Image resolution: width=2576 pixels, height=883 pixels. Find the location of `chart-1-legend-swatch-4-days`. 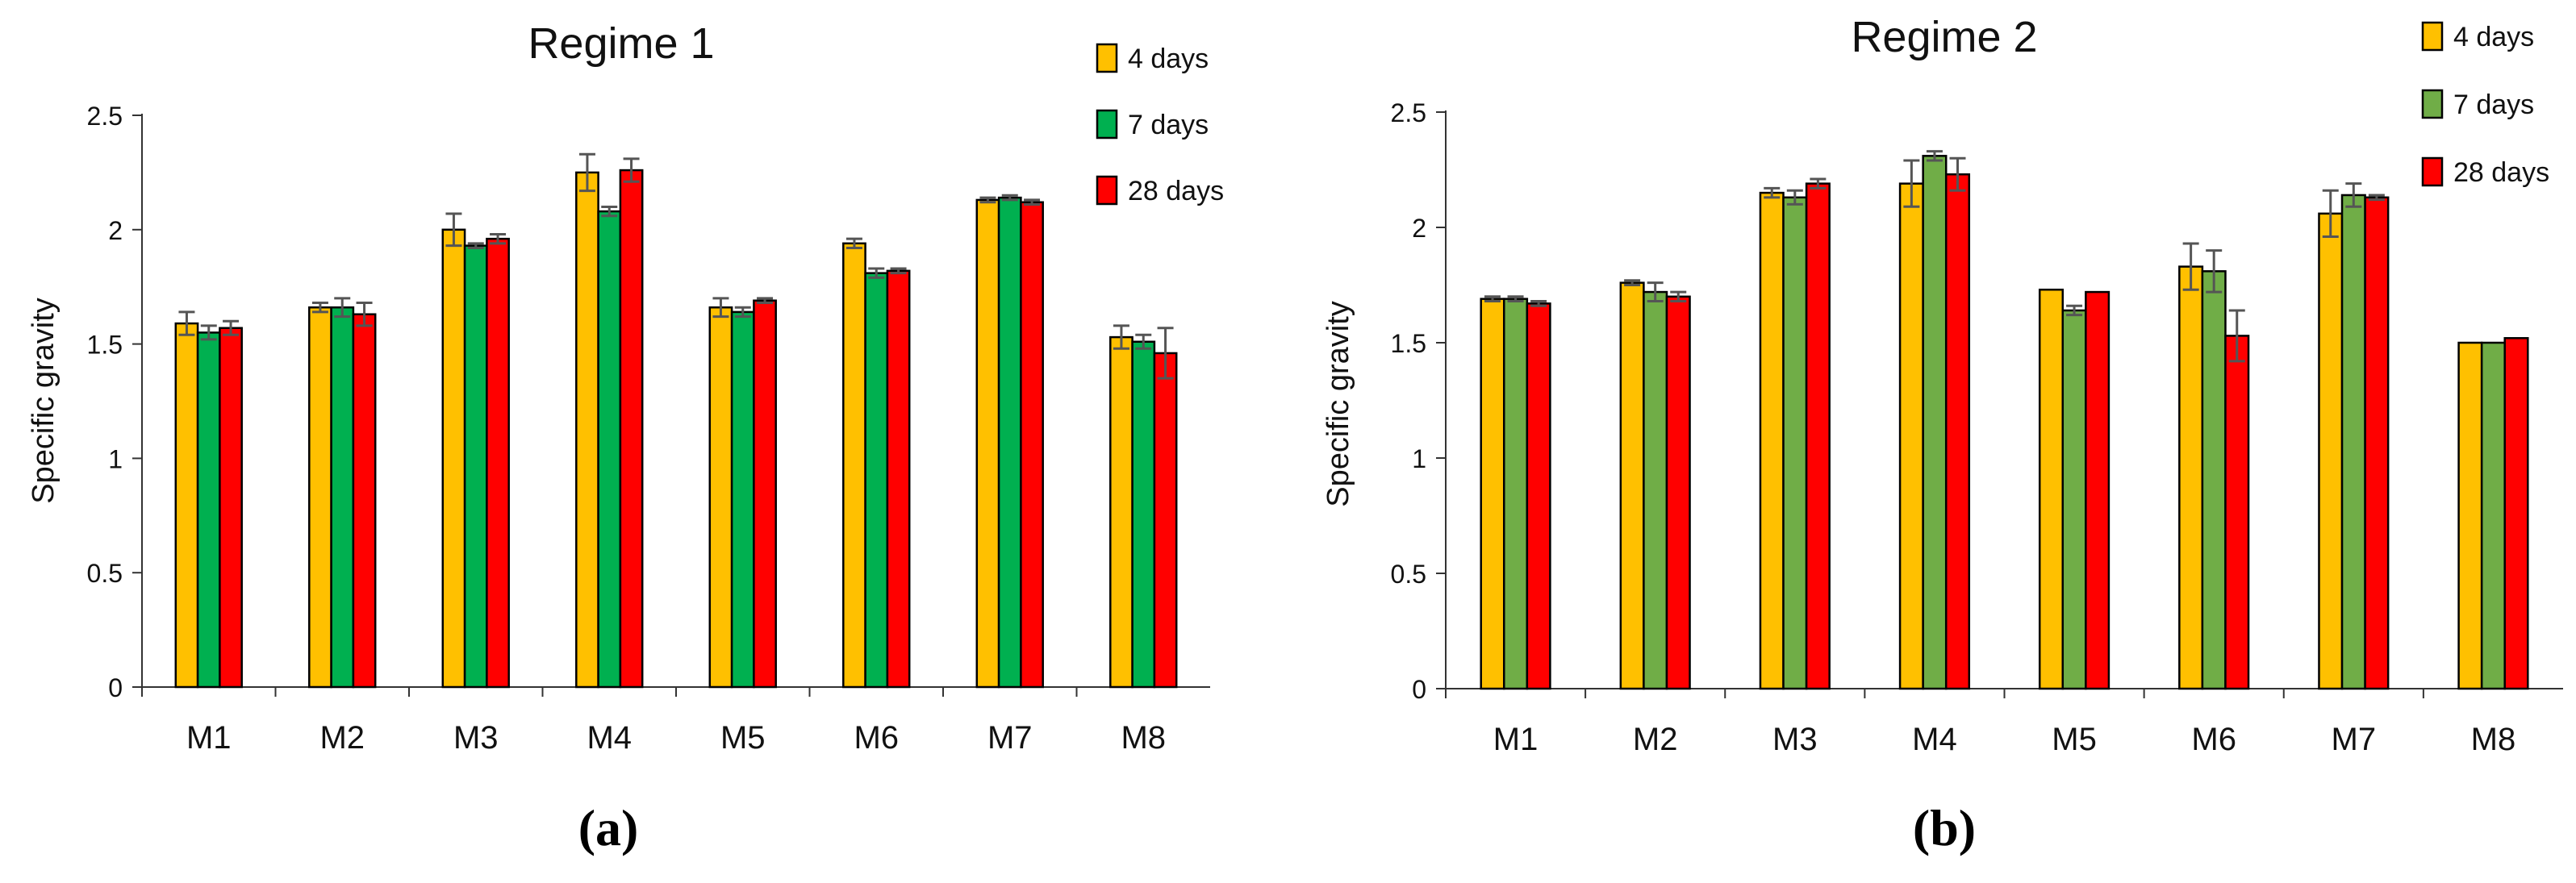

chart-1-legend-swatch-4-days is located at coordinates (2432, 37).